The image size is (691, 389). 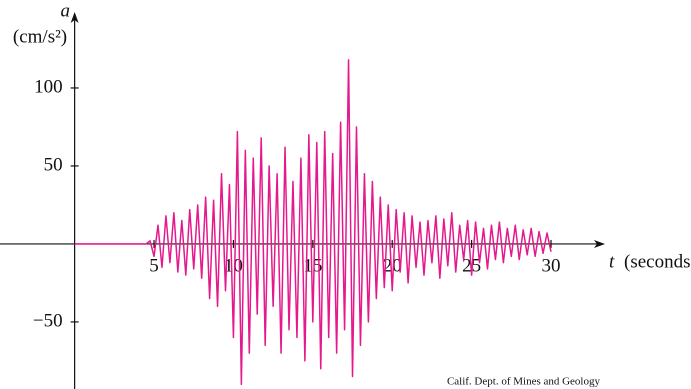 I want to click on x-tick-label: 15, so click(x=312, y=265).